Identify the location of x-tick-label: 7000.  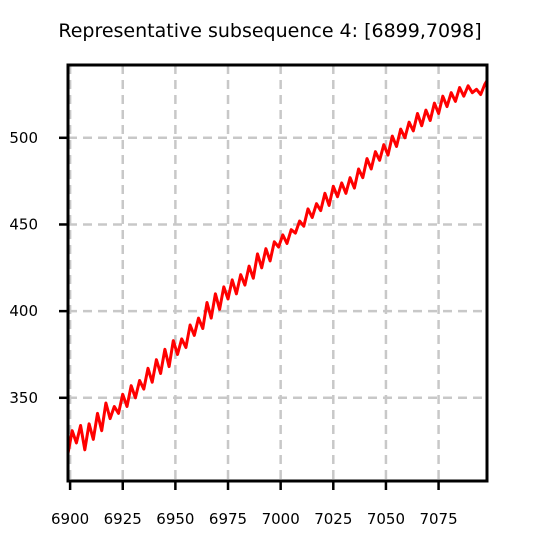
(281, 519).